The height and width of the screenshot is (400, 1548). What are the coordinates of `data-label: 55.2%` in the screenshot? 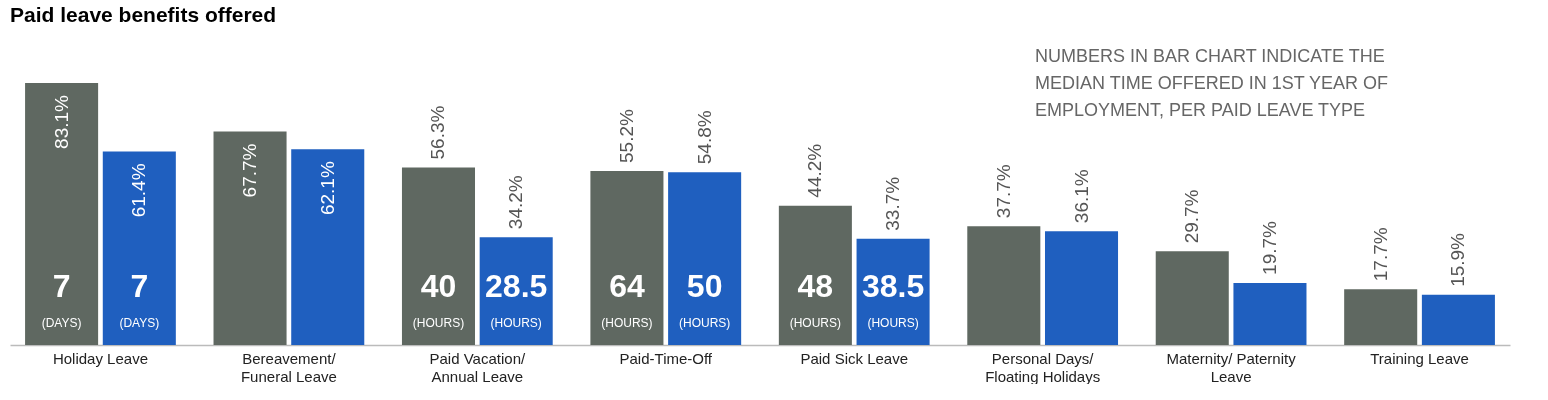 It's located at (626, 135).